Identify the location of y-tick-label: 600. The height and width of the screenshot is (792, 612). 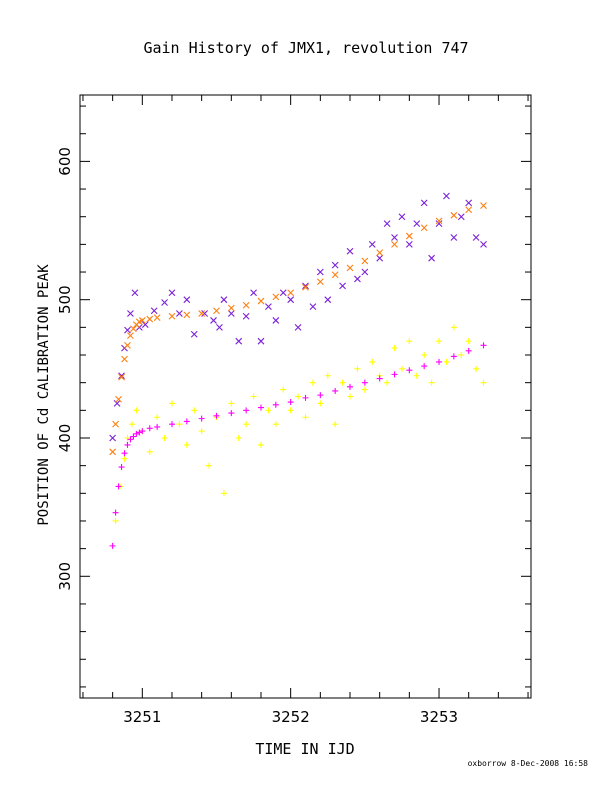
(65, 161).